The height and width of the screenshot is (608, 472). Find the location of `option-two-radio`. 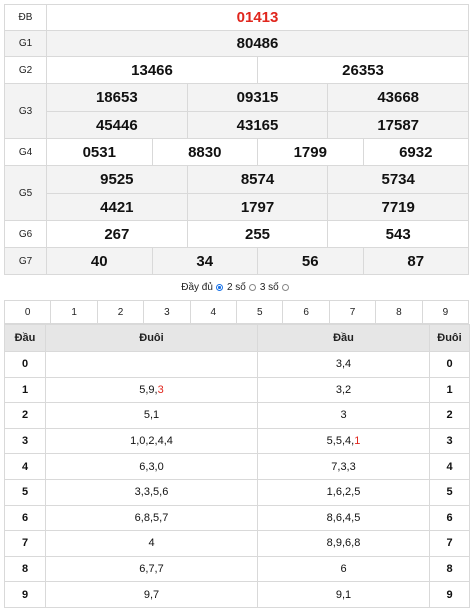

option-two-radio is located at coordinates (219, 287).